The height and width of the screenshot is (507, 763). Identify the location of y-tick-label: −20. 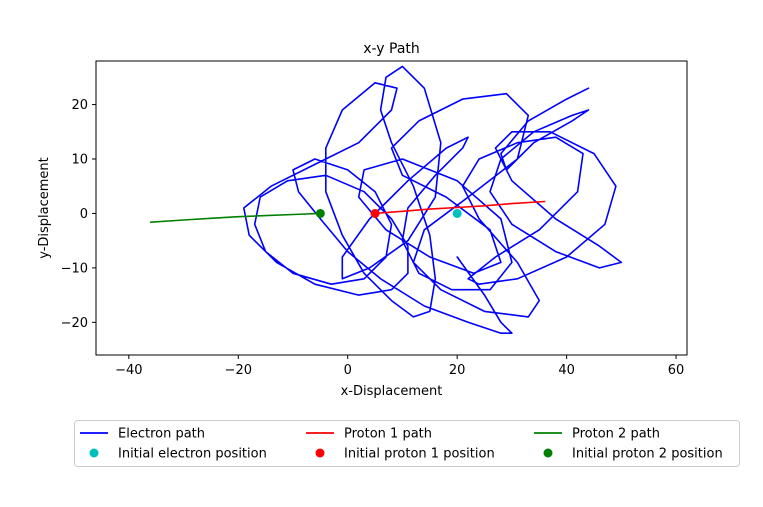
(74, 323).